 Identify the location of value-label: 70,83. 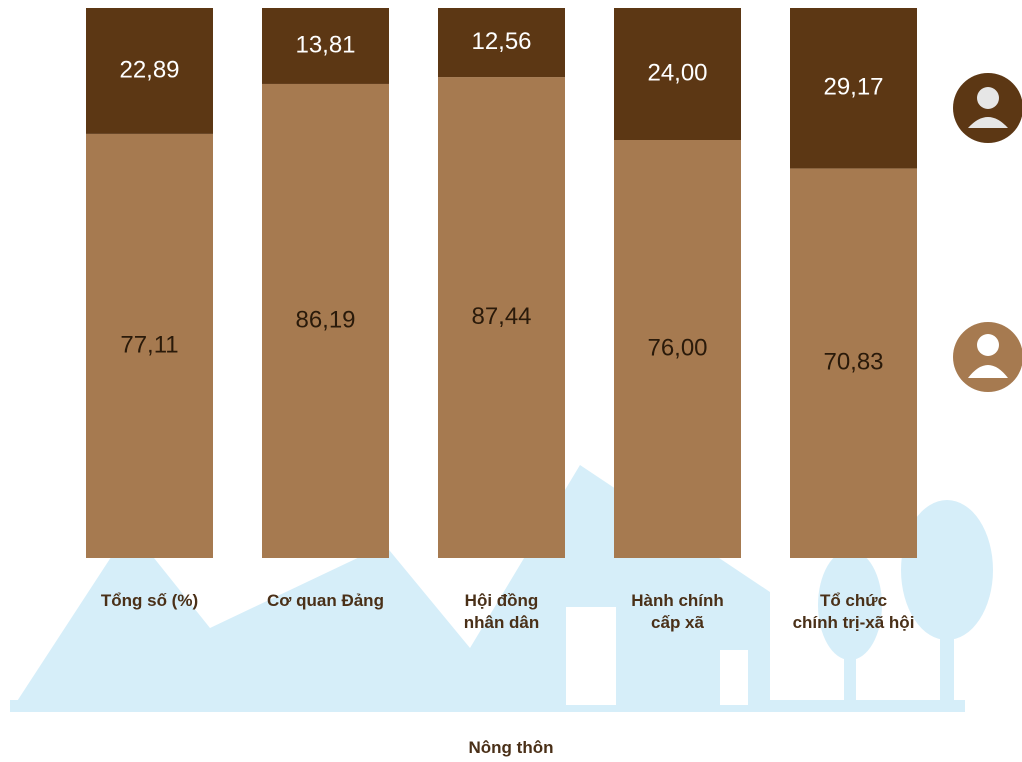
(853, 362).